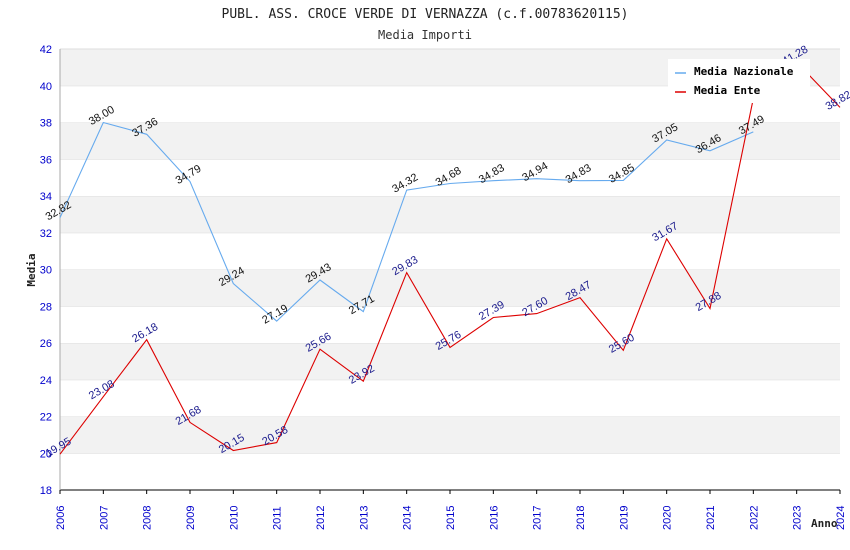 The width and height of the screenshot is (850, 550). What do you see at coordinates (754, 518) in the screenshot?
I see `x-tick-label: 2022` at bounding box center [754, 518].